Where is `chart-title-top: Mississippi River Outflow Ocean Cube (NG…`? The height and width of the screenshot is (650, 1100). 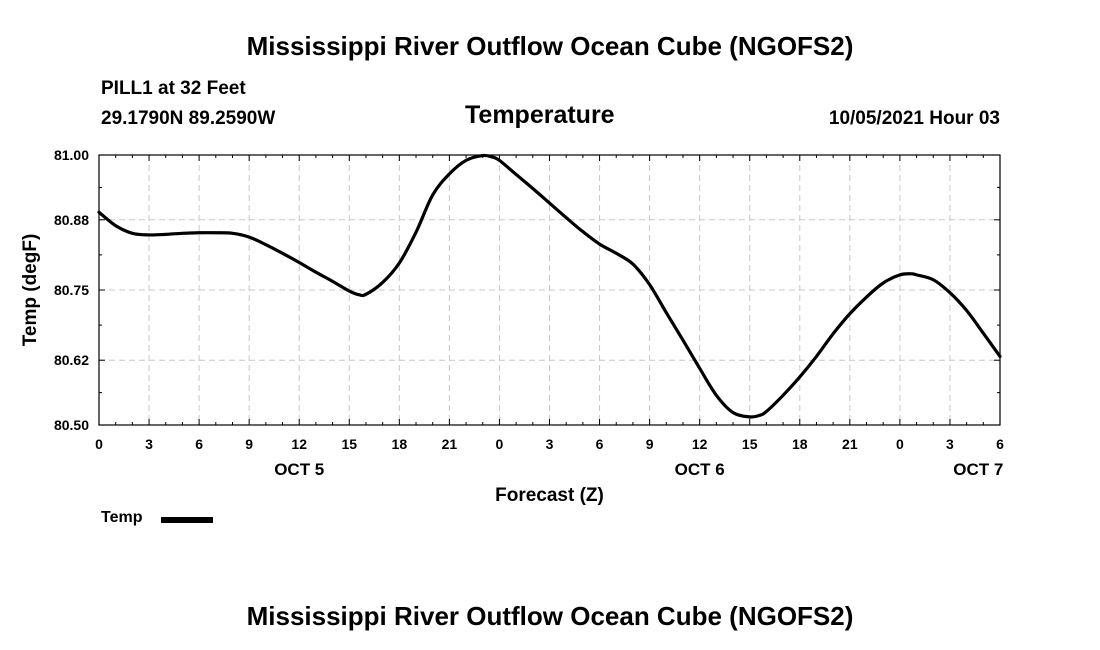 chart-title-top: Mississippi River Outflow Ocean Cube (NG… is located at coordinates (550, 46).